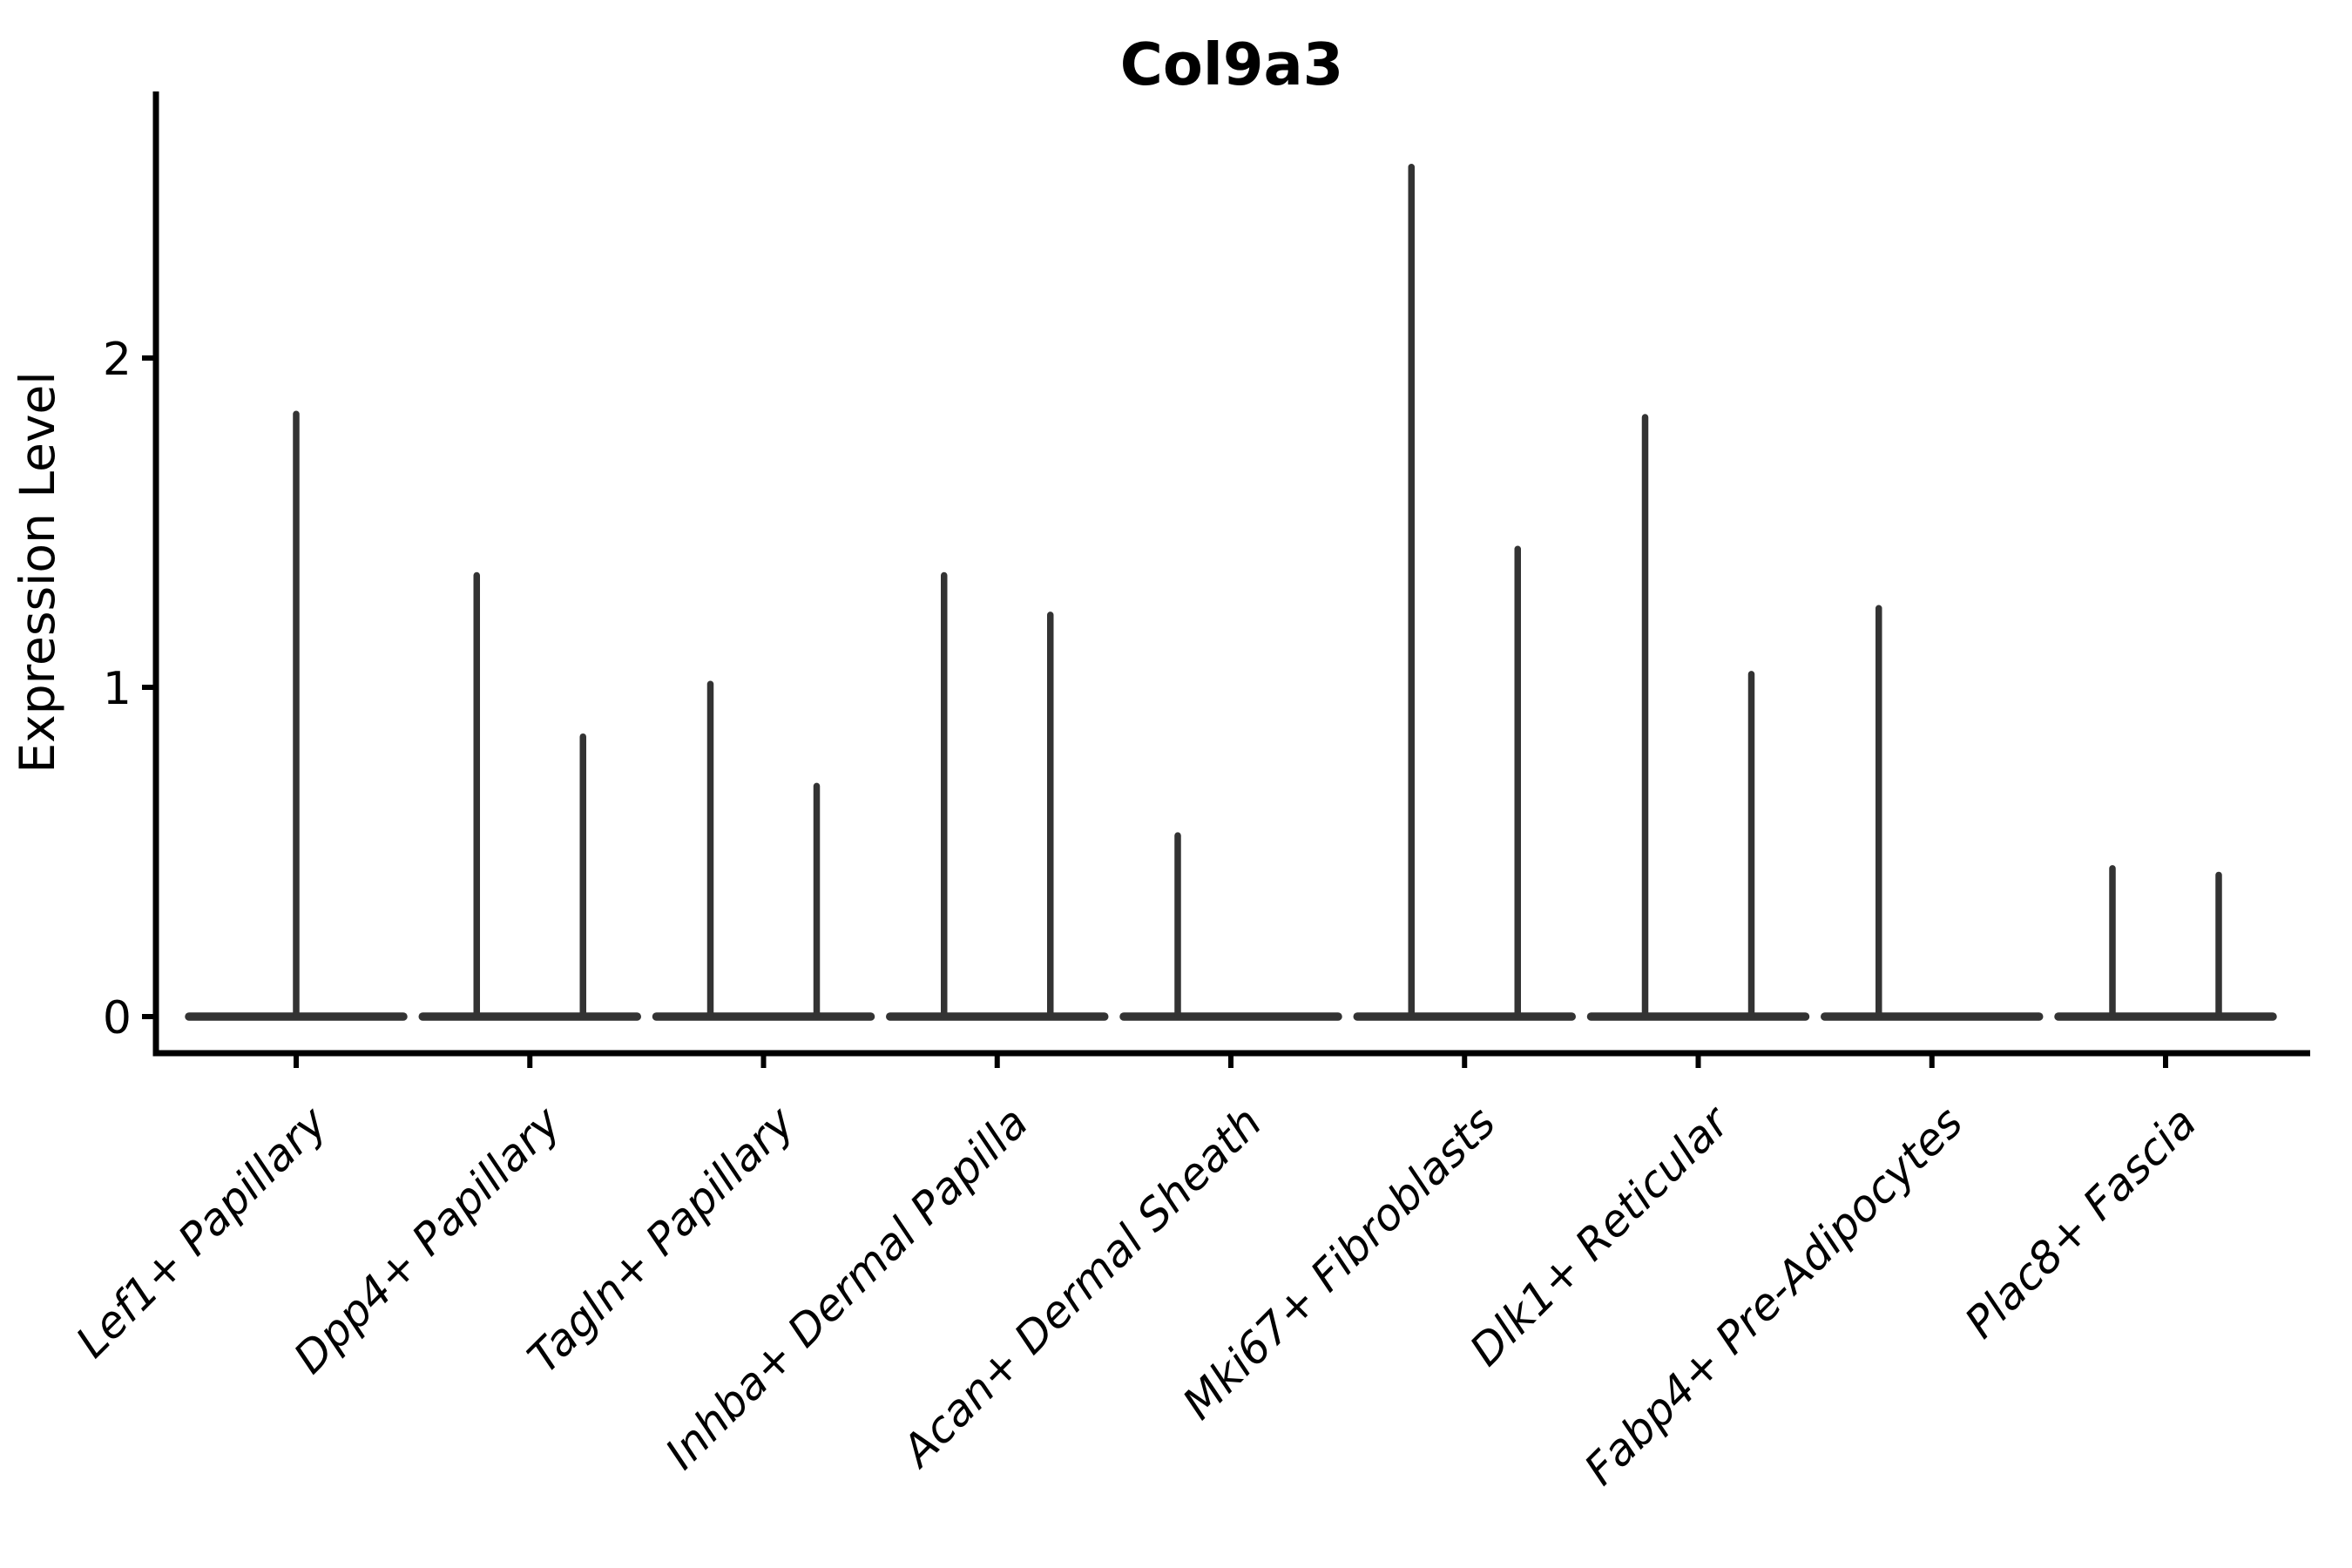  I want to click on y-axis-label: Expression Level, so click(37, 572).